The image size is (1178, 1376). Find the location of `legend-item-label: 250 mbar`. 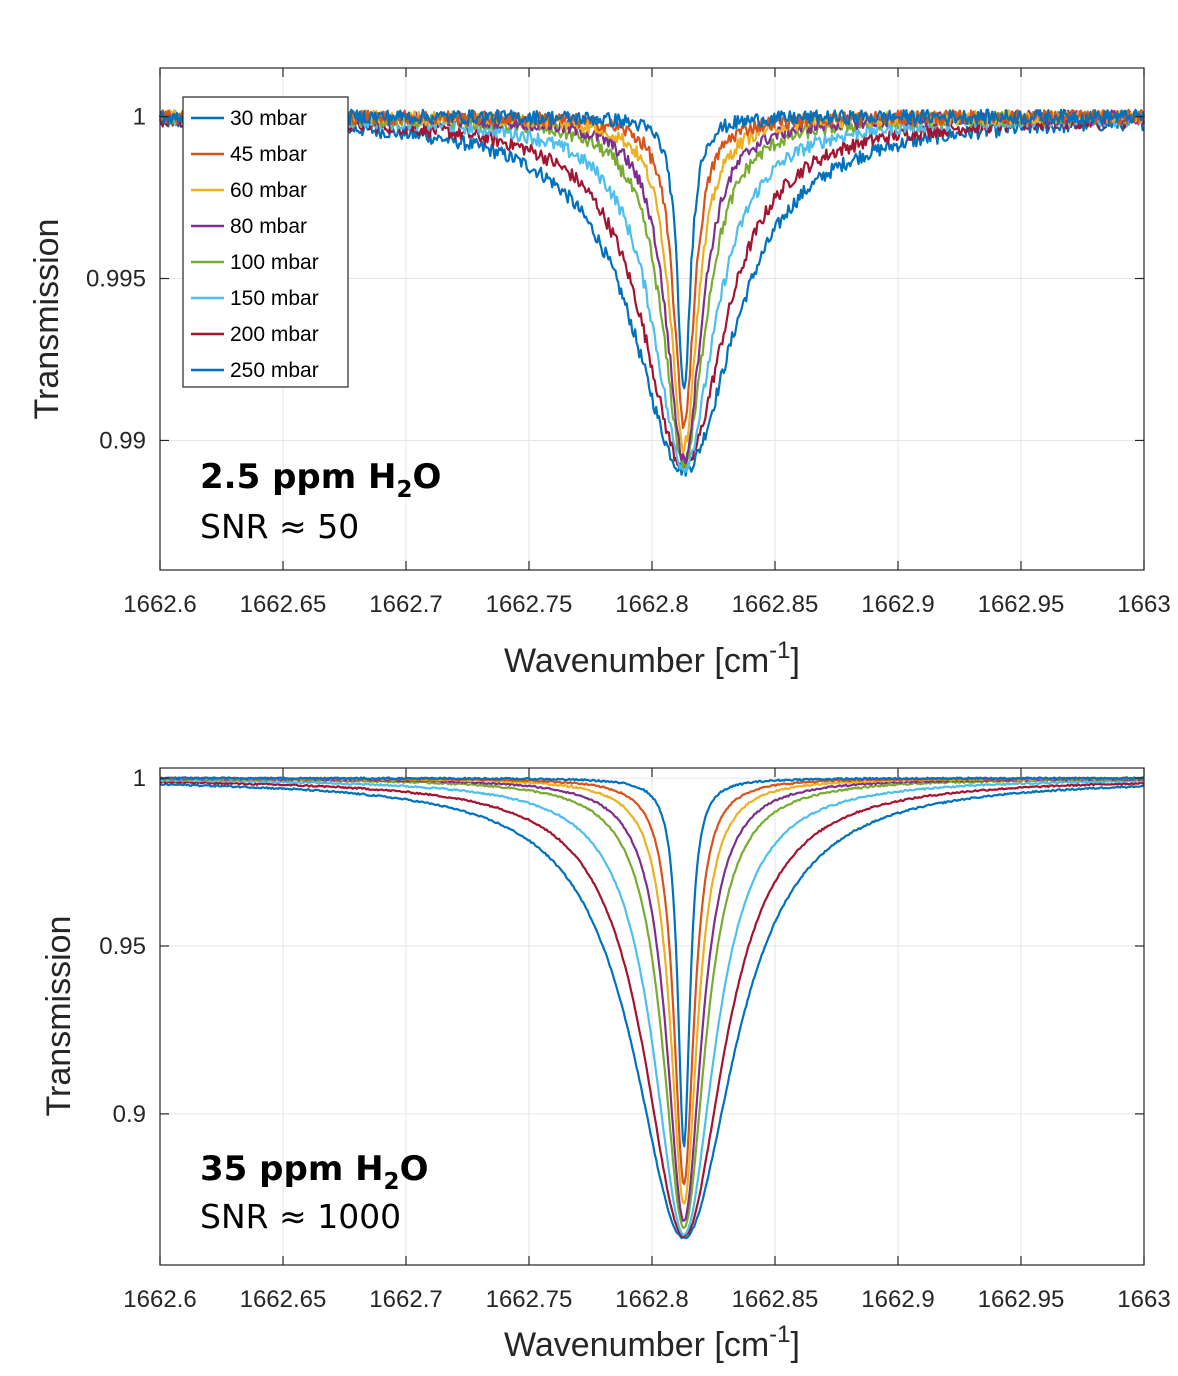

legend-item-label: 250 mbar is located at coordinates (274, 370).